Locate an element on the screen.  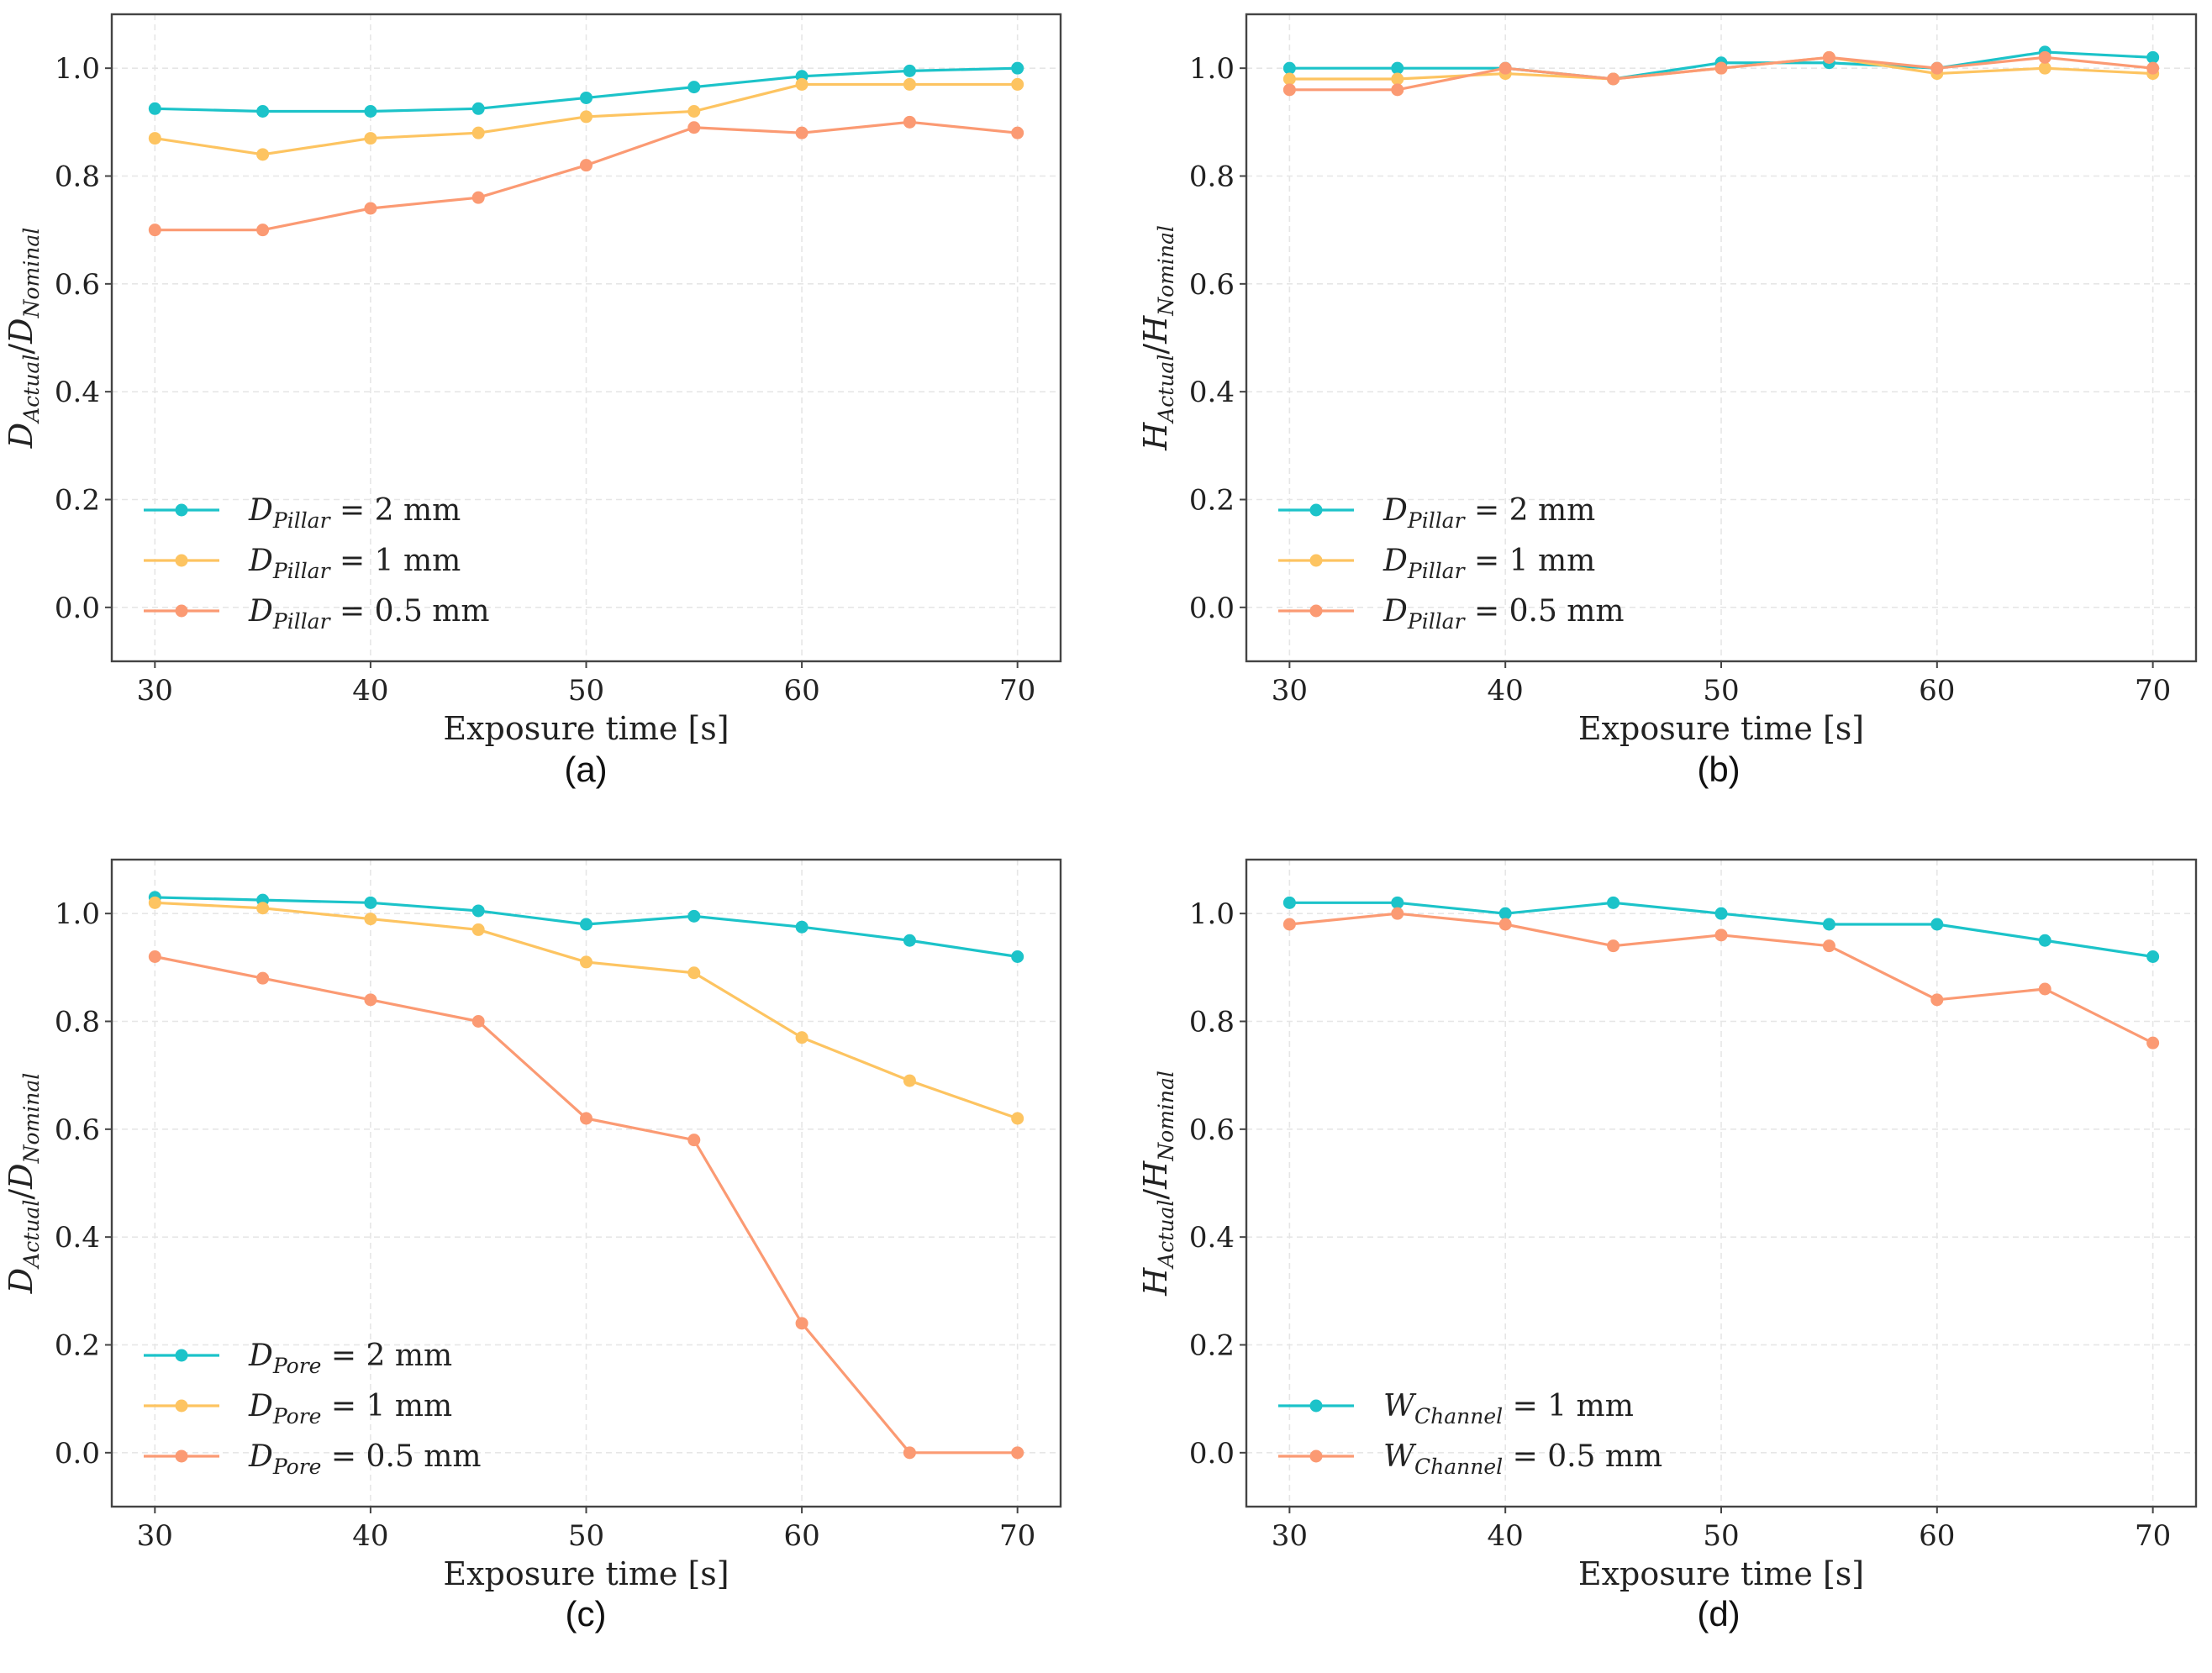
legend-entry: DPillar = 0.5 mm is located at coordinates (317, 614).